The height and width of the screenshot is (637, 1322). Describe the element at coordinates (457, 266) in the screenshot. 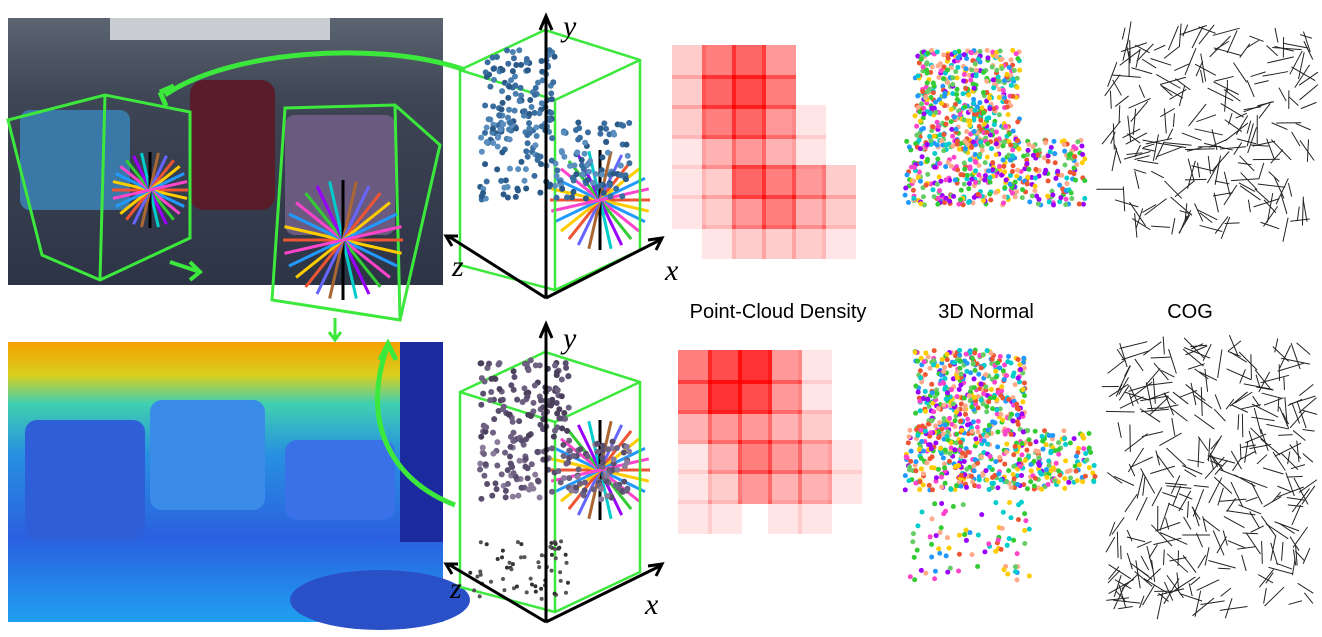

I see `axis-label: z` at that location.